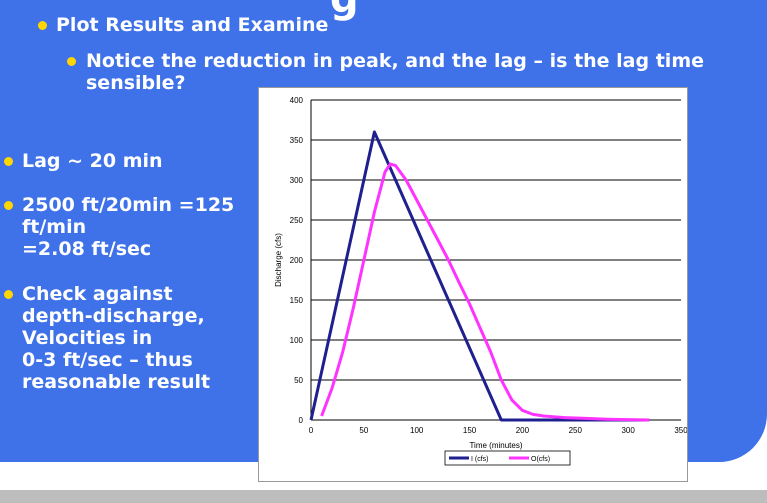  What do you see at coordinates (311, 430) in the screenshot?
I see `x-tick-label: 0` at bounding box center [311, 430].